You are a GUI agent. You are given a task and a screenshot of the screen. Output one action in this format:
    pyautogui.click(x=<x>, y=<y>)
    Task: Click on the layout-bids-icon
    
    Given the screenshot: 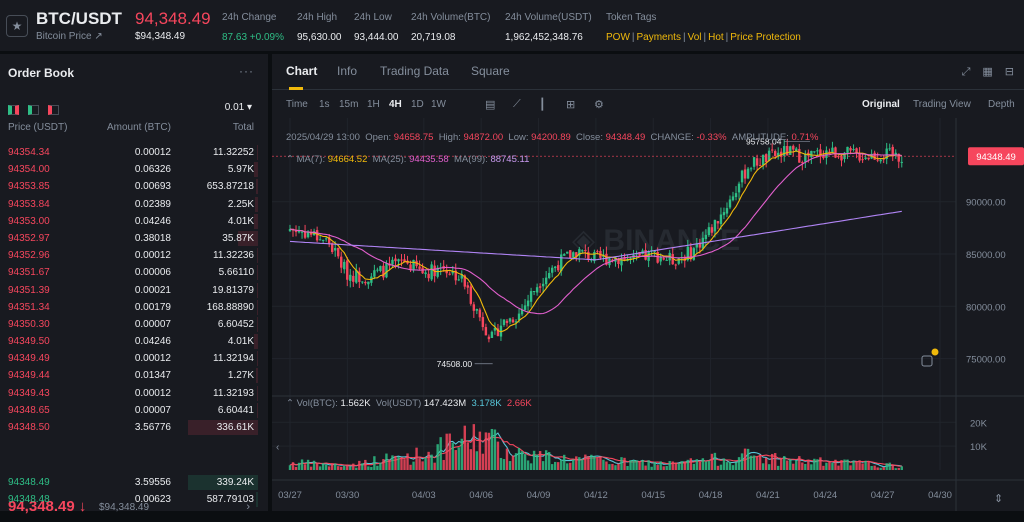 What is the action you would take?
    pyautogui.click(x=33, y=110)
    